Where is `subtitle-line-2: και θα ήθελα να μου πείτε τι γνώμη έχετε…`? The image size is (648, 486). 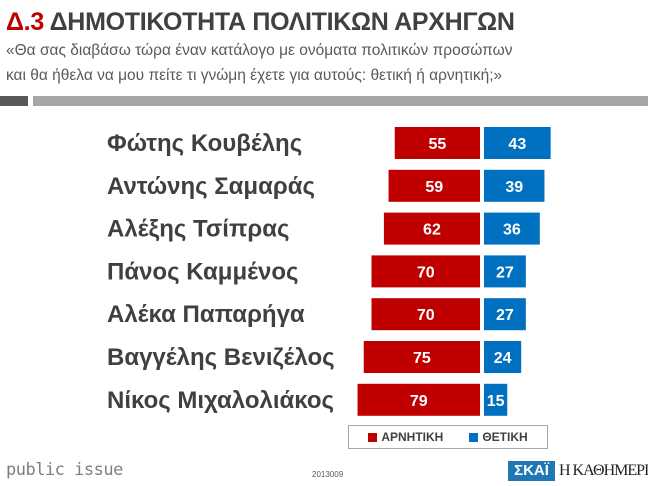
subtitle-line-2: και θα ήθελα να μου πείτε τι γνώμη έχετε… is located at coordinates (254, 75).